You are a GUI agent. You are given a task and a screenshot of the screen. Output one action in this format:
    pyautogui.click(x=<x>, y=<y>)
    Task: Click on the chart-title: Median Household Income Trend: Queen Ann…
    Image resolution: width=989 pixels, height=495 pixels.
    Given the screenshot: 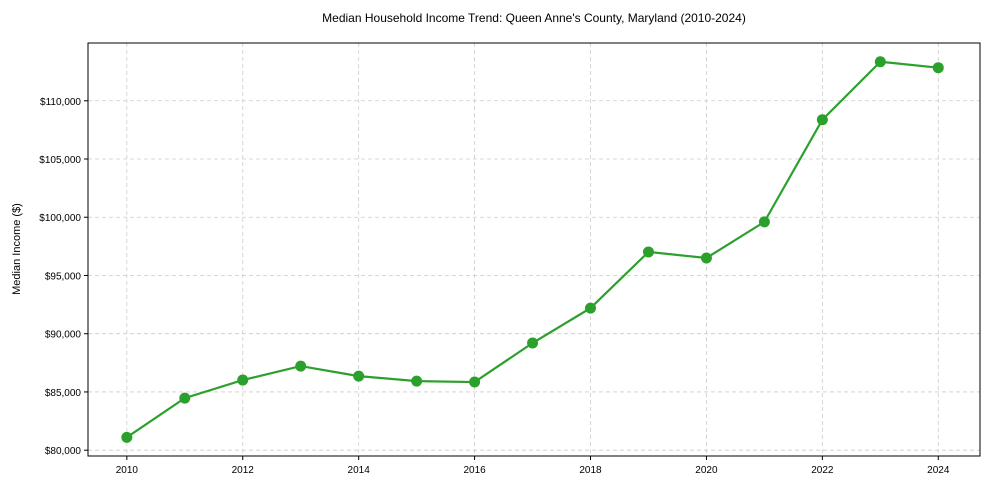 What is the action you would take?
    pyautogui.click(x=534, y=18)
    